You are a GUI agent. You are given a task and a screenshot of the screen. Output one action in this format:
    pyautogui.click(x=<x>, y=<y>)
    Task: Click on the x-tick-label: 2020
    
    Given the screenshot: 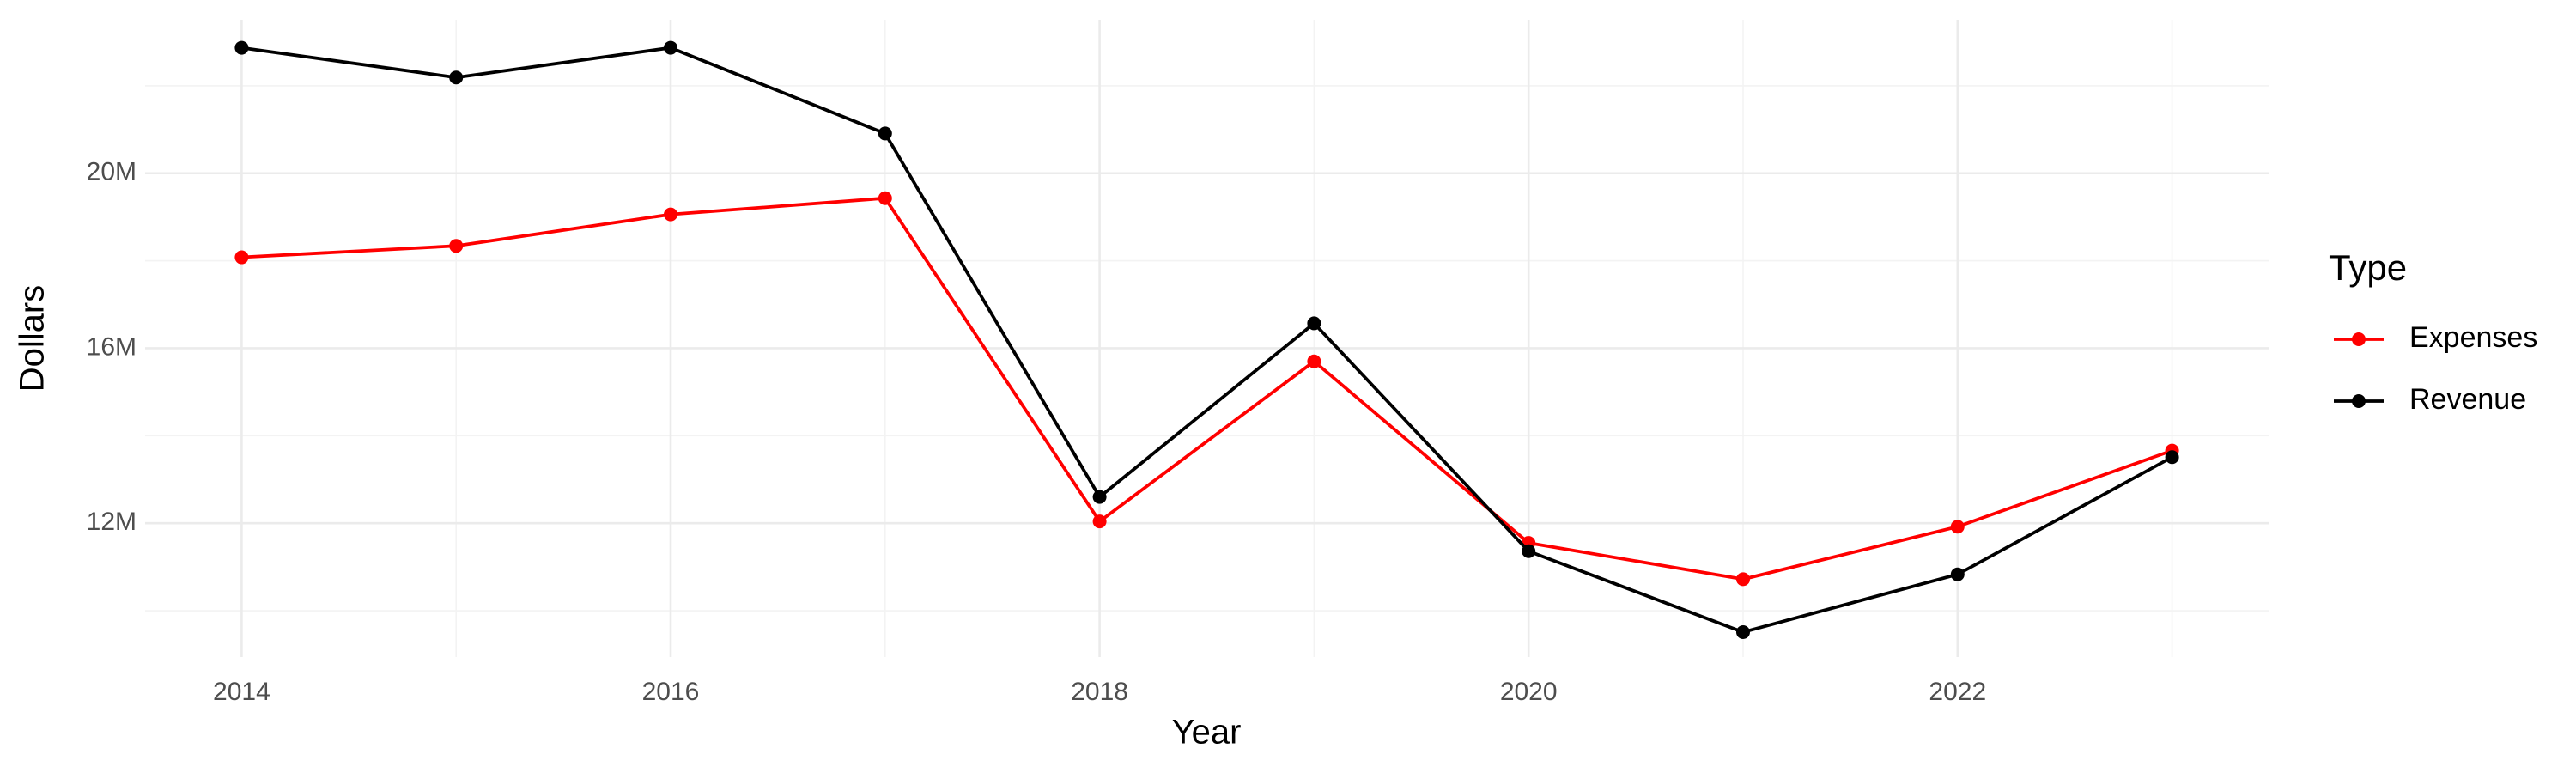 What is the action you would take?
    pyautogui.click(x=1529, y=692)
    